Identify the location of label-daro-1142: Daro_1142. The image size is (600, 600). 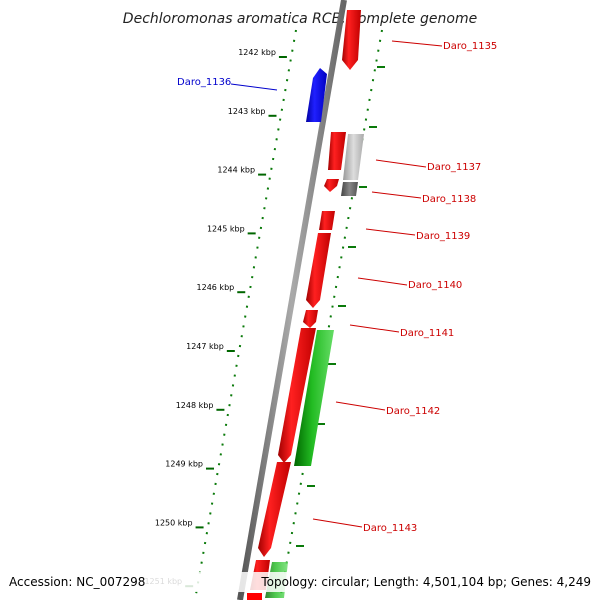
(413, 411).